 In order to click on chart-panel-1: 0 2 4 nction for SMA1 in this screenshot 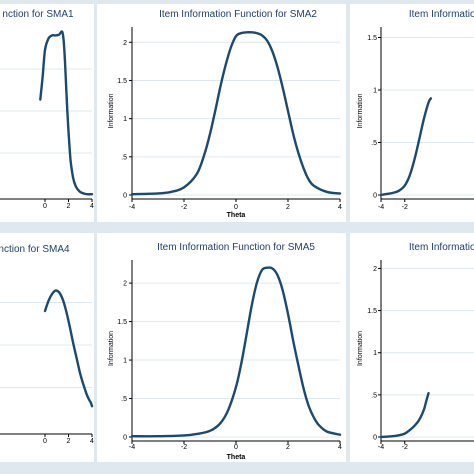, I will do `click(47, 113)`.